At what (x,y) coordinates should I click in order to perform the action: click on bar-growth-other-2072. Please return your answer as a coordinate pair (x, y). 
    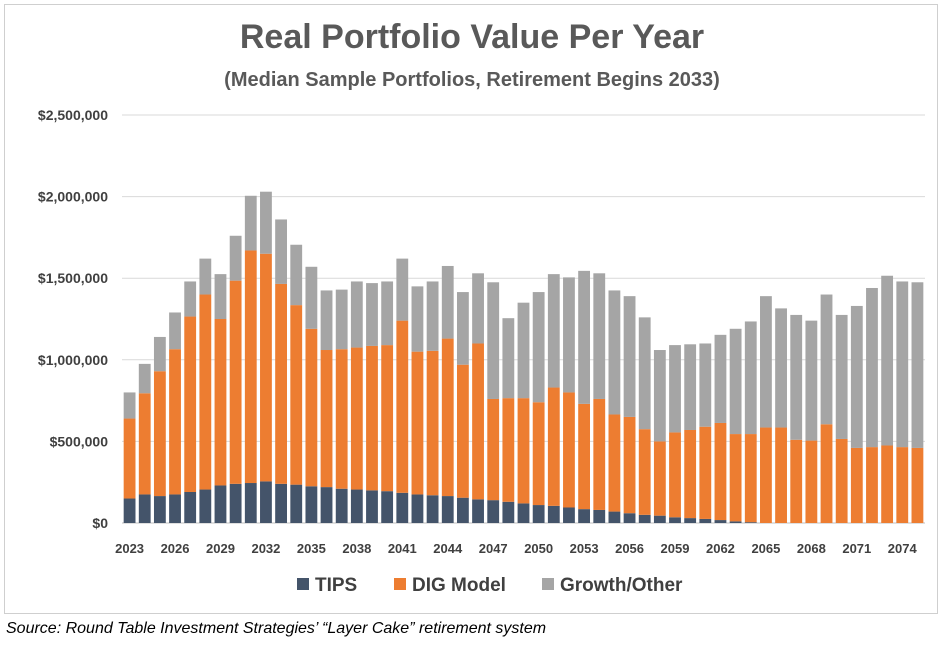
    Looking at the image, I should click on (872, 367).